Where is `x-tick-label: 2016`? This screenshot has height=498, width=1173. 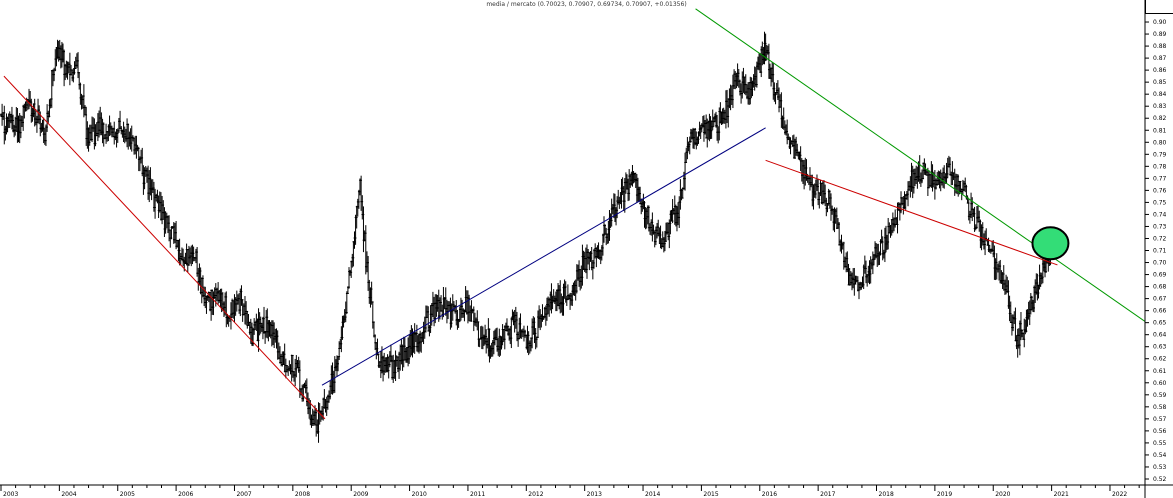
x-tick-label: 2016 is located at coordinates (769, 494).